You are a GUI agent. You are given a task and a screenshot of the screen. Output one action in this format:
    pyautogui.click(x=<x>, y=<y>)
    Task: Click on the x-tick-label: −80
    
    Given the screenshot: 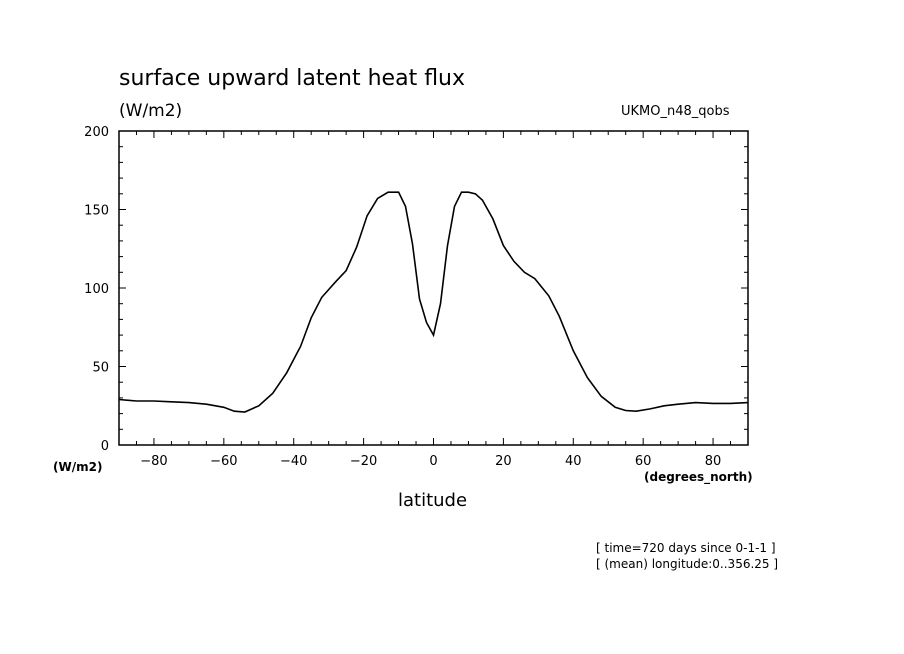 What is the action you would take?
    pyautogui.click(x=153, y=461)
    